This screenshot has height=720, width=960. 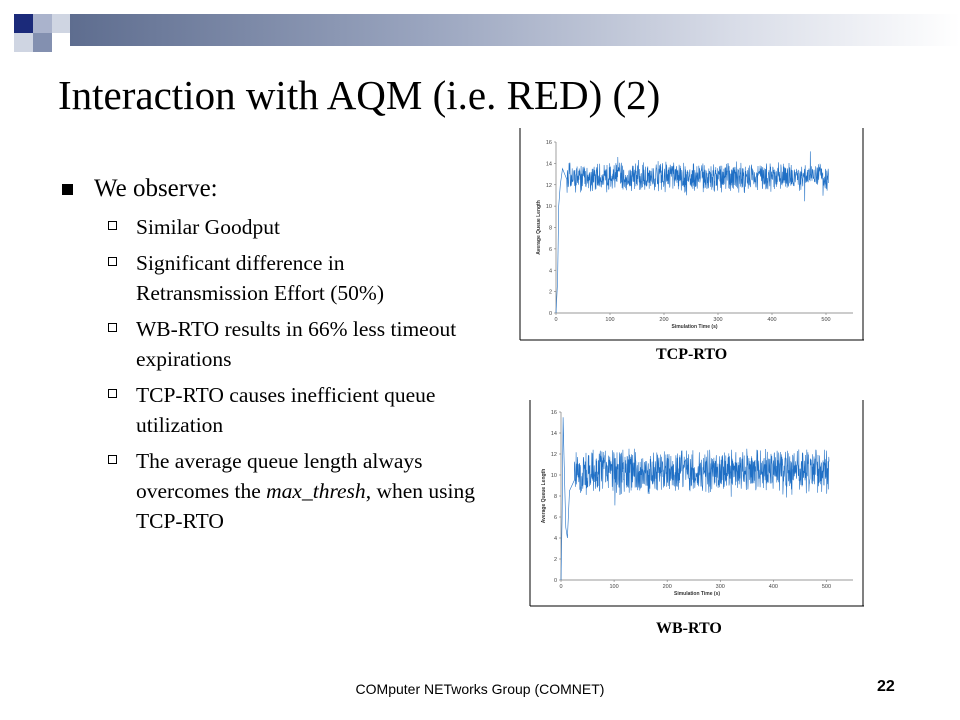 I want to click on sub-bullet-text: , when using TCP-RTO, so click(x=305, y=506).